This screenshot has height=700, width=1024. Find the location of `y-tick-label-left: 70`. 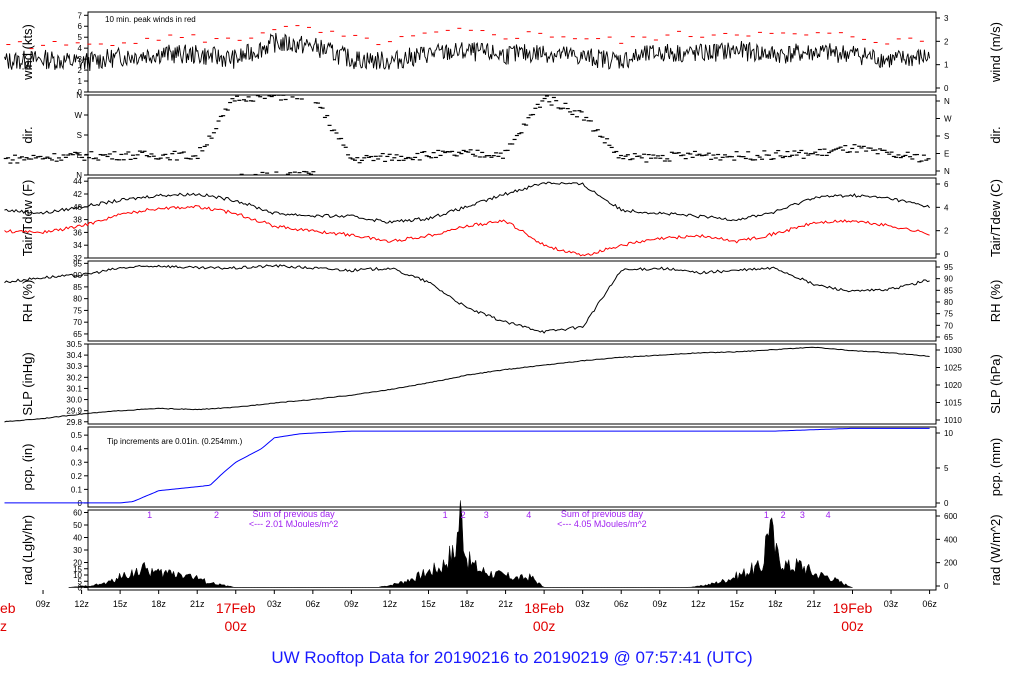

y-tick-label-left: 70 is located at coordinates (77, 322).